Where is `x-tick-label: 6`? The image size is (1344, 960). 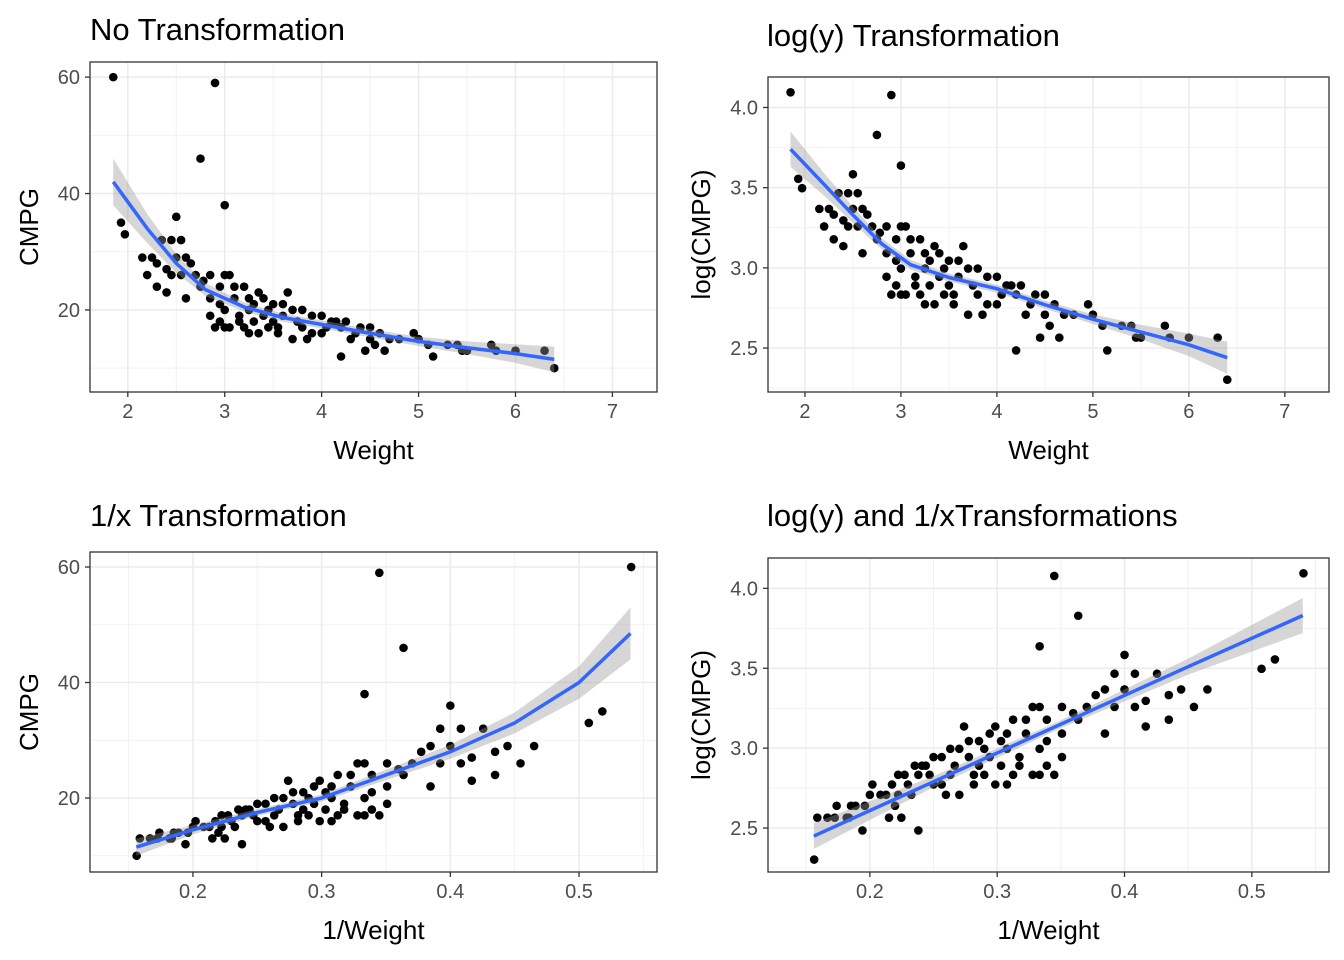 x-tick-label: 6 is located at coordinates (1188, 412).